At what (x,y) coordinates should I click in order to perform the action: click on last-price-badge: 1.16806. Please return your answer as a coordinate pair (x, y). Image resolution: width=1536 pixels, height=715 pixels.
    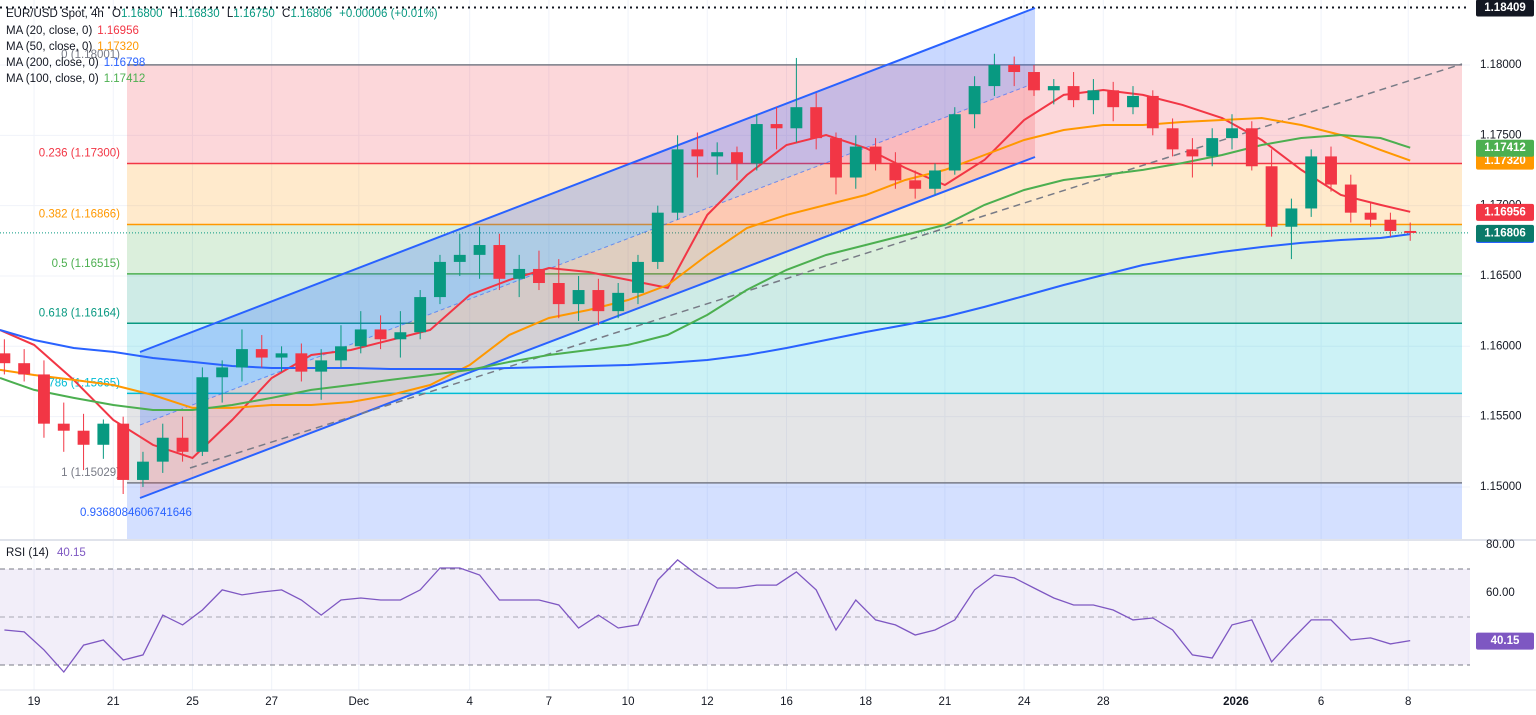
    Looking at the image, I should click on (1505, 233).